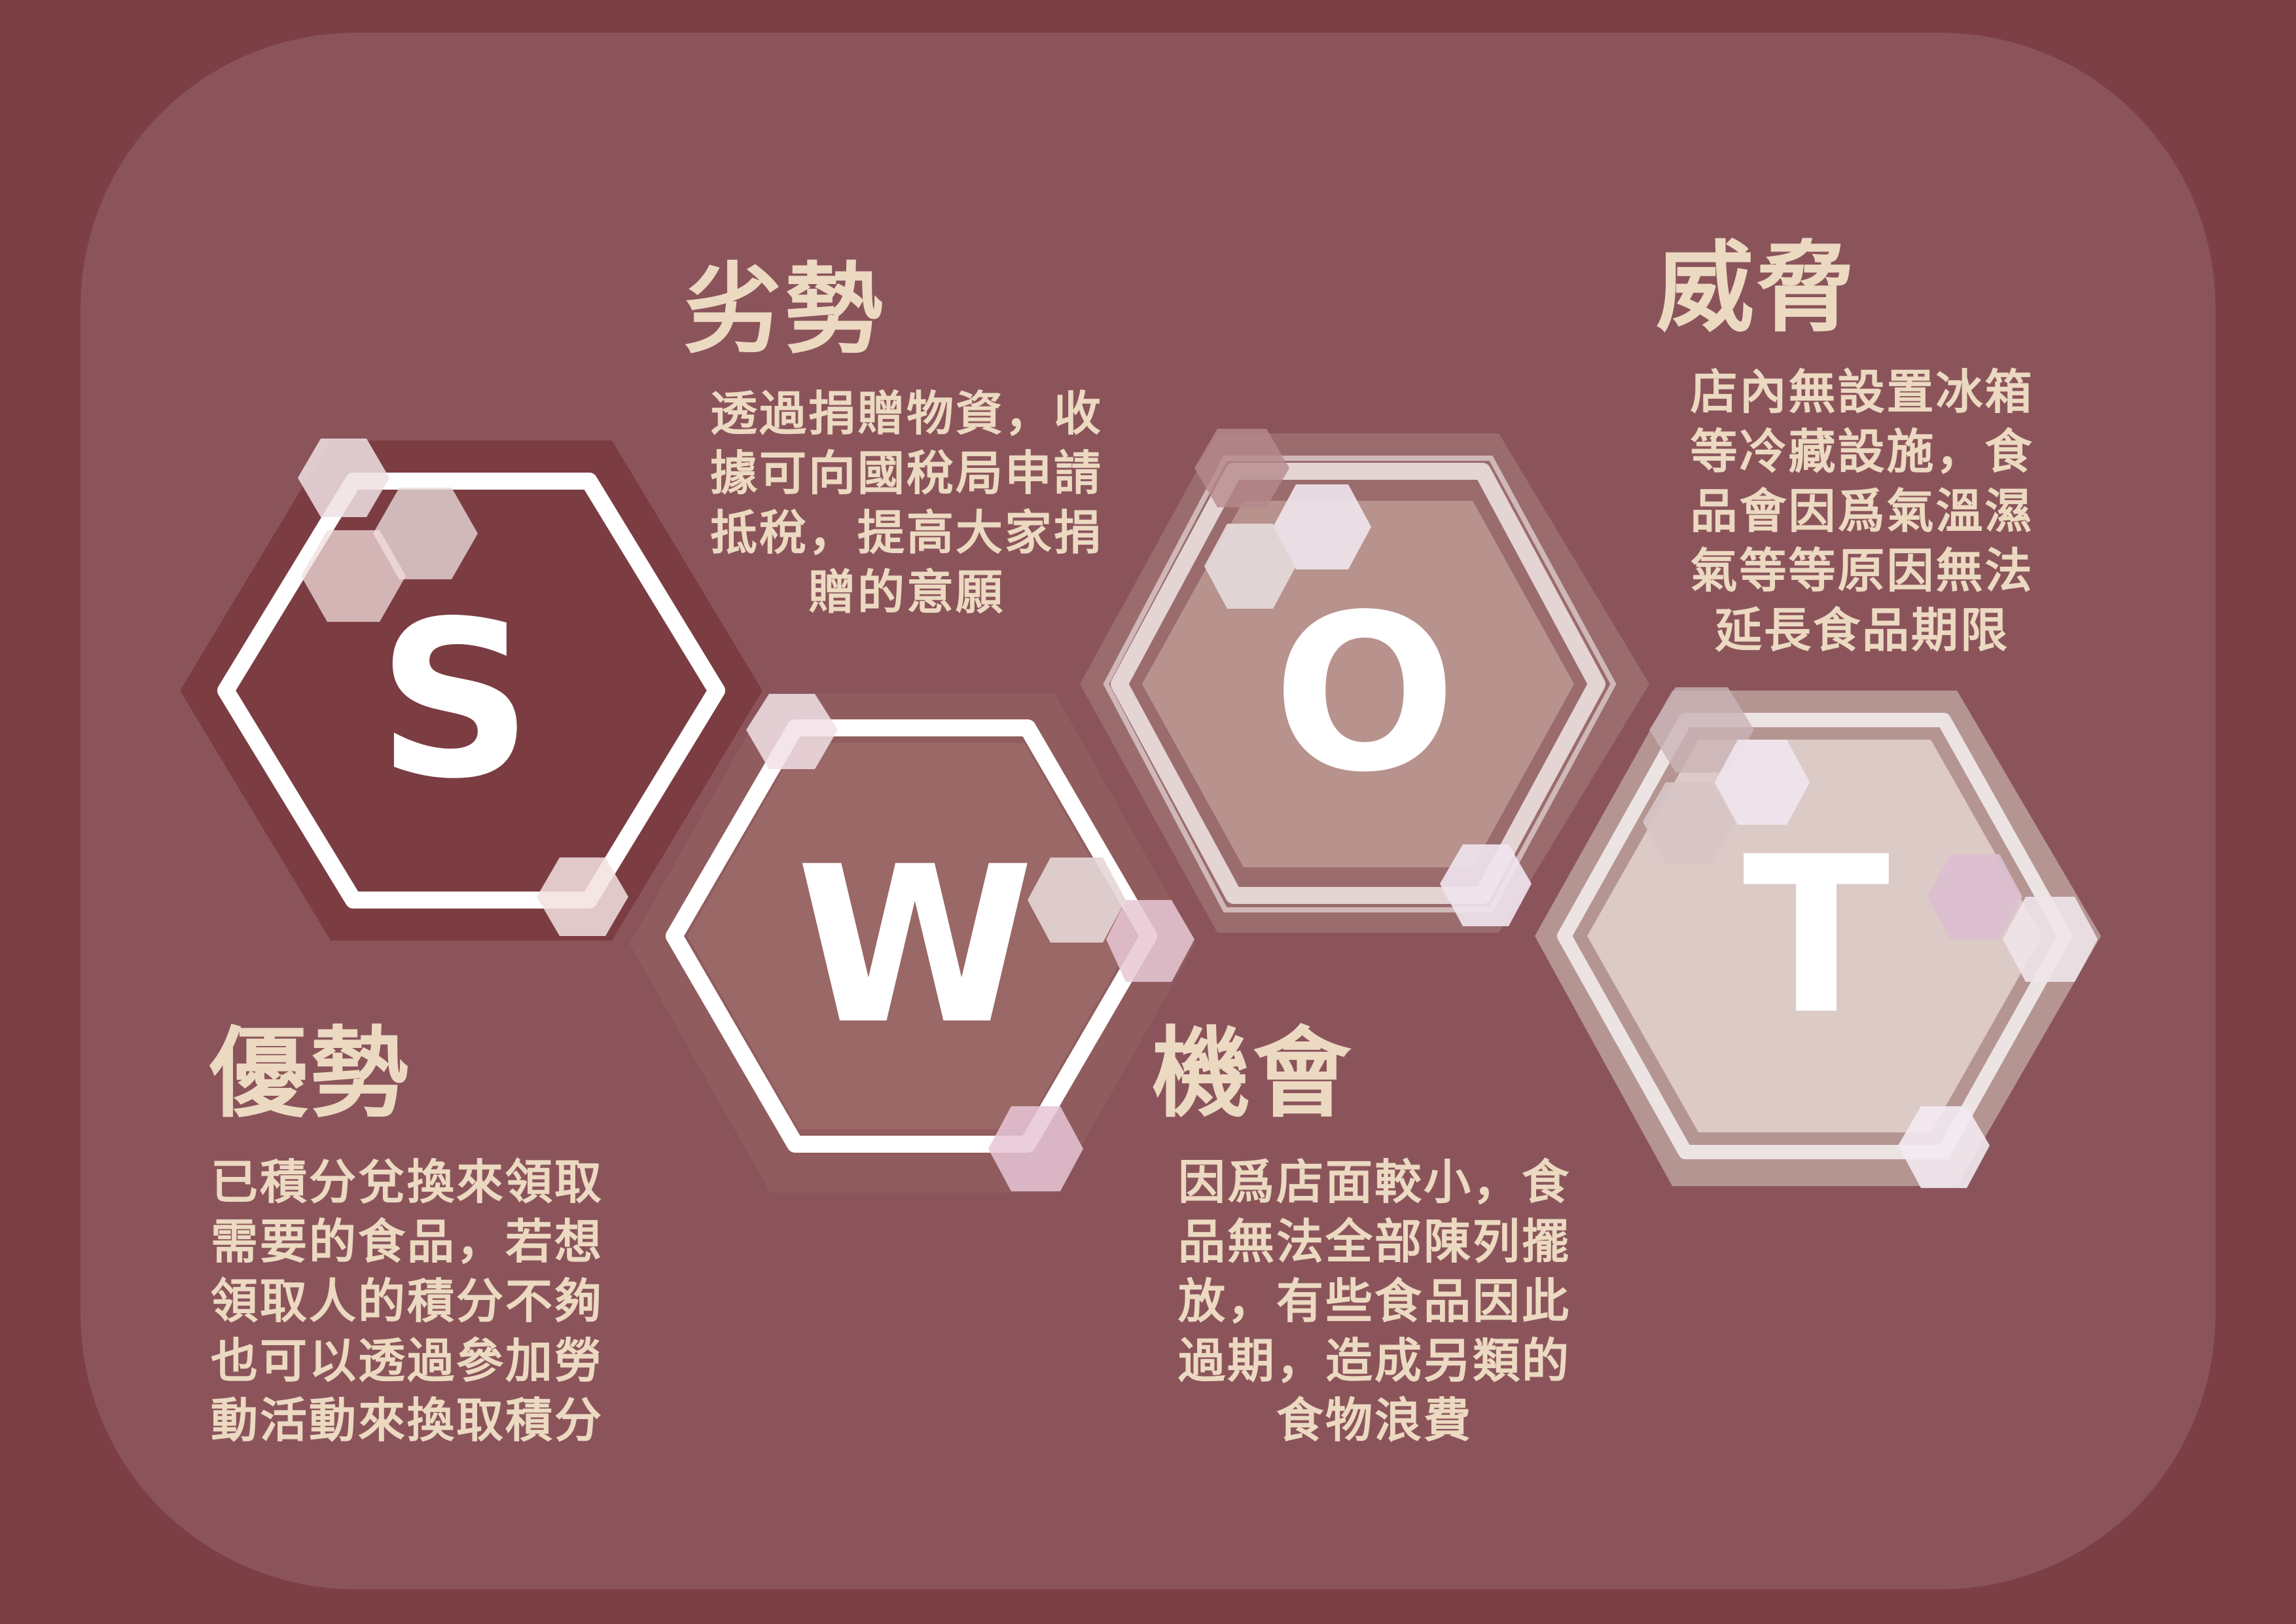  I want to click on opportunities-heading: 機會, so click(1253, 1073).